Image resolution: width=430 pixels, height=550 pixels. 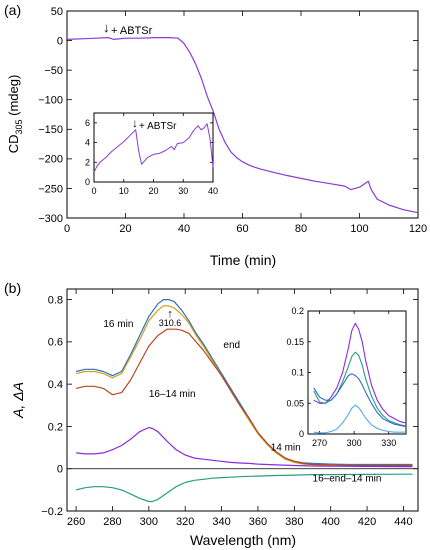 I want to click on panel-b-x-tick-label: 340, so click(x=221, y=522).